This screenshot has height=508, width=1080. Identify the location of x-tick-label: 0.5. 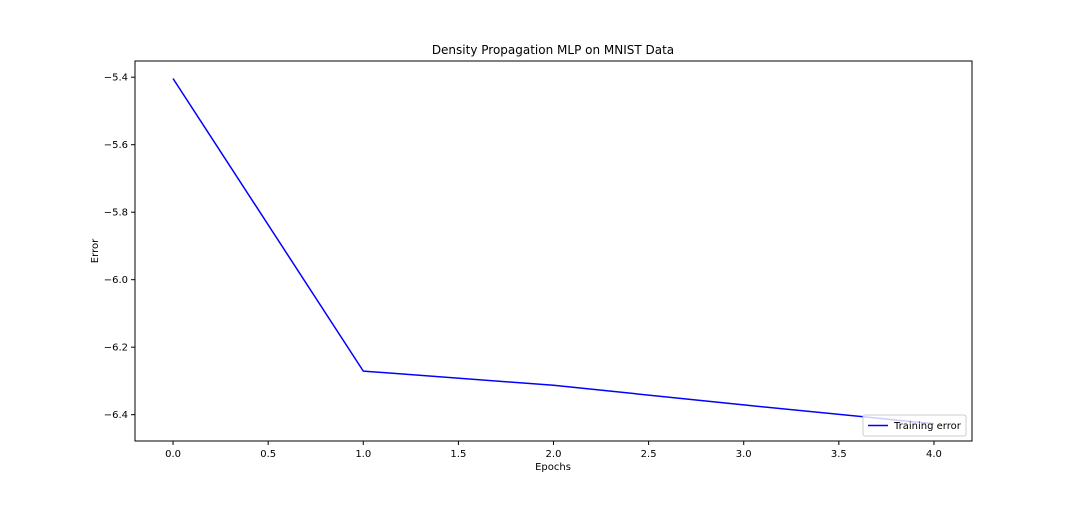
(268, 454).